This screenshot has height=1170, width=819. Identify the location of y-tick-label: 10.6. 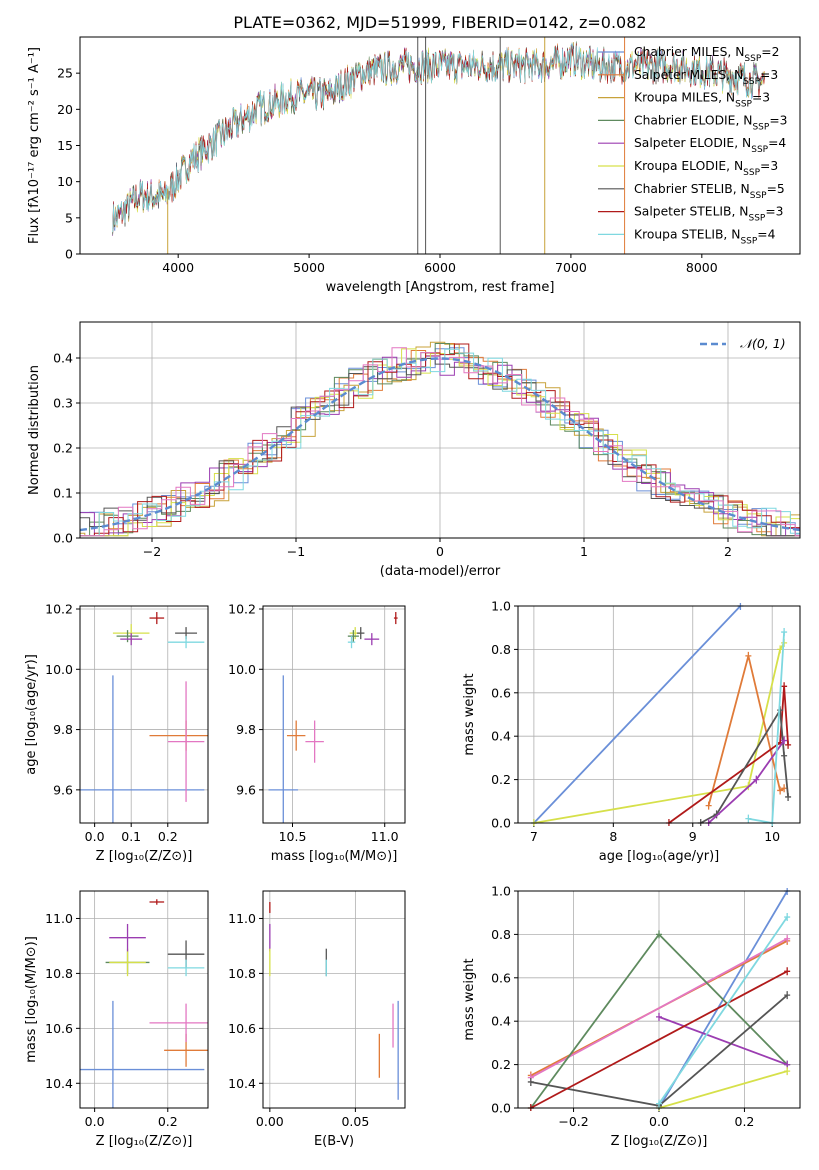
(242, 1028).